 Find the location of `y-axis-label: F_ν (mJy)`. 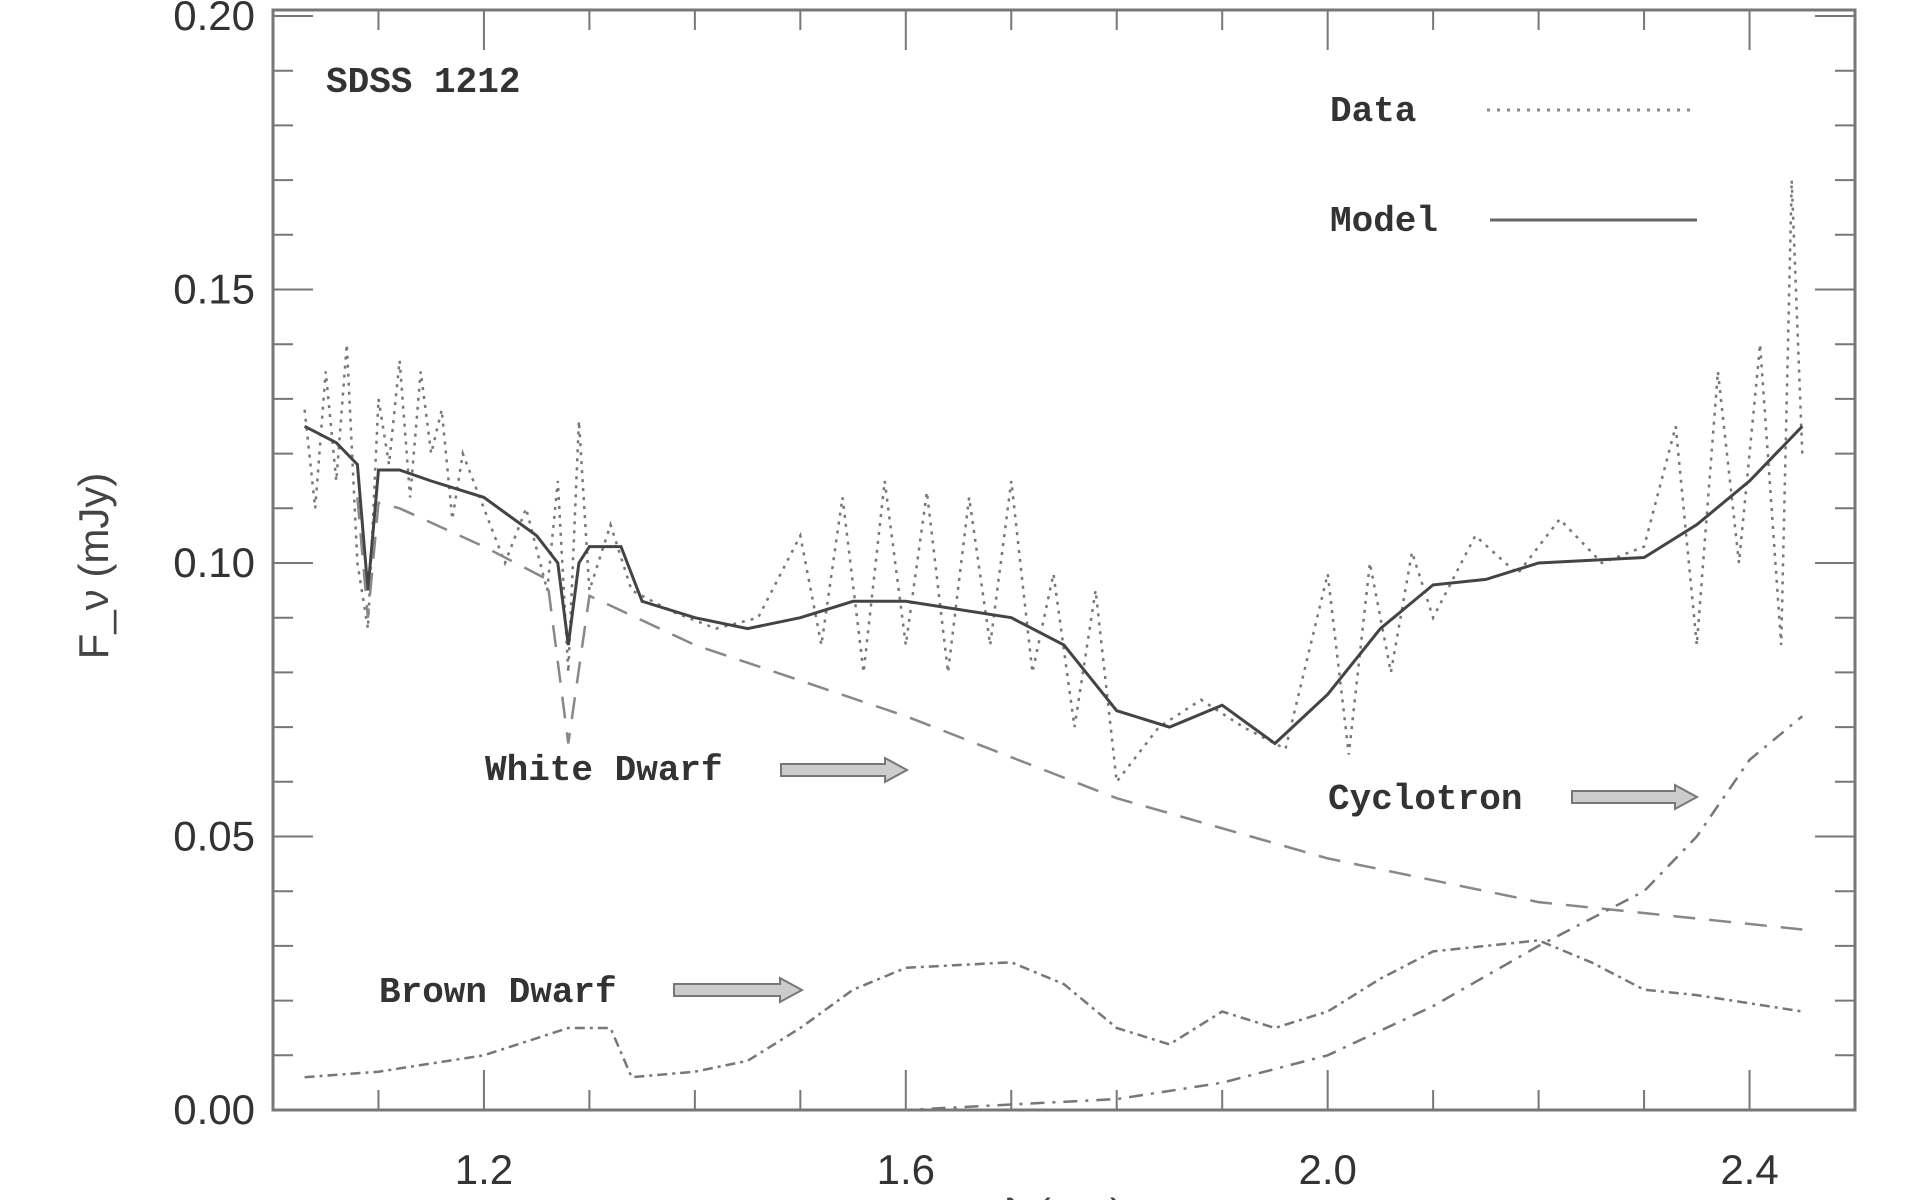

y-axis-label: F_ν (mJy) is located at coordinates (93, 566).